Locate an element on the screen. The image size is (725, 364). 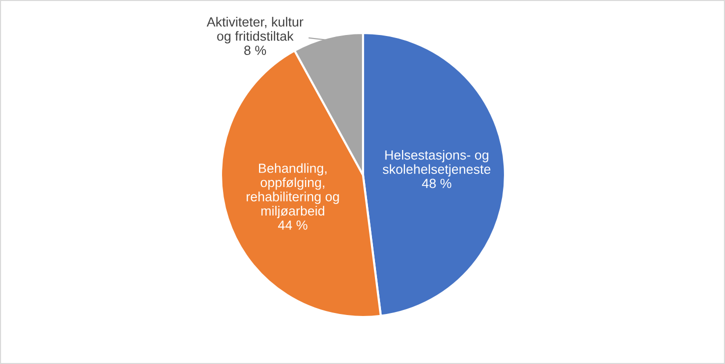
data-label: 8 % is located at coordinates (255, 51).